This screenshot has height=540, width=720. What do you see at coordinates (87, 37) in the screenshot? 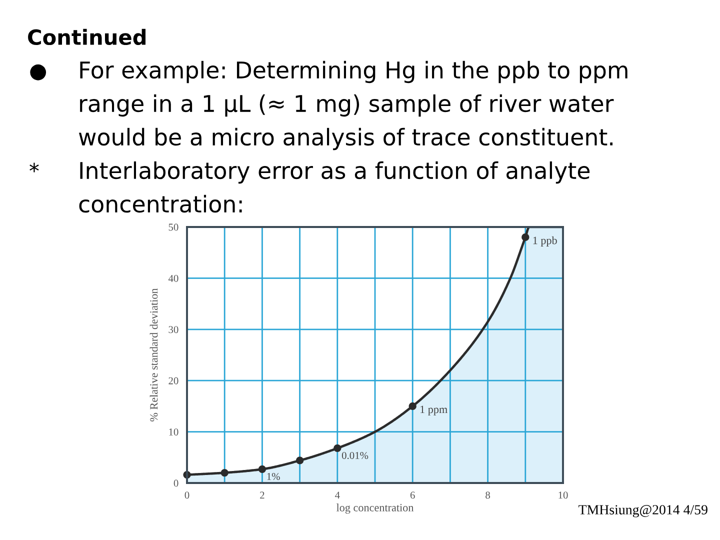
I see `chart-title: Continued` at bounding box center [87, 37].